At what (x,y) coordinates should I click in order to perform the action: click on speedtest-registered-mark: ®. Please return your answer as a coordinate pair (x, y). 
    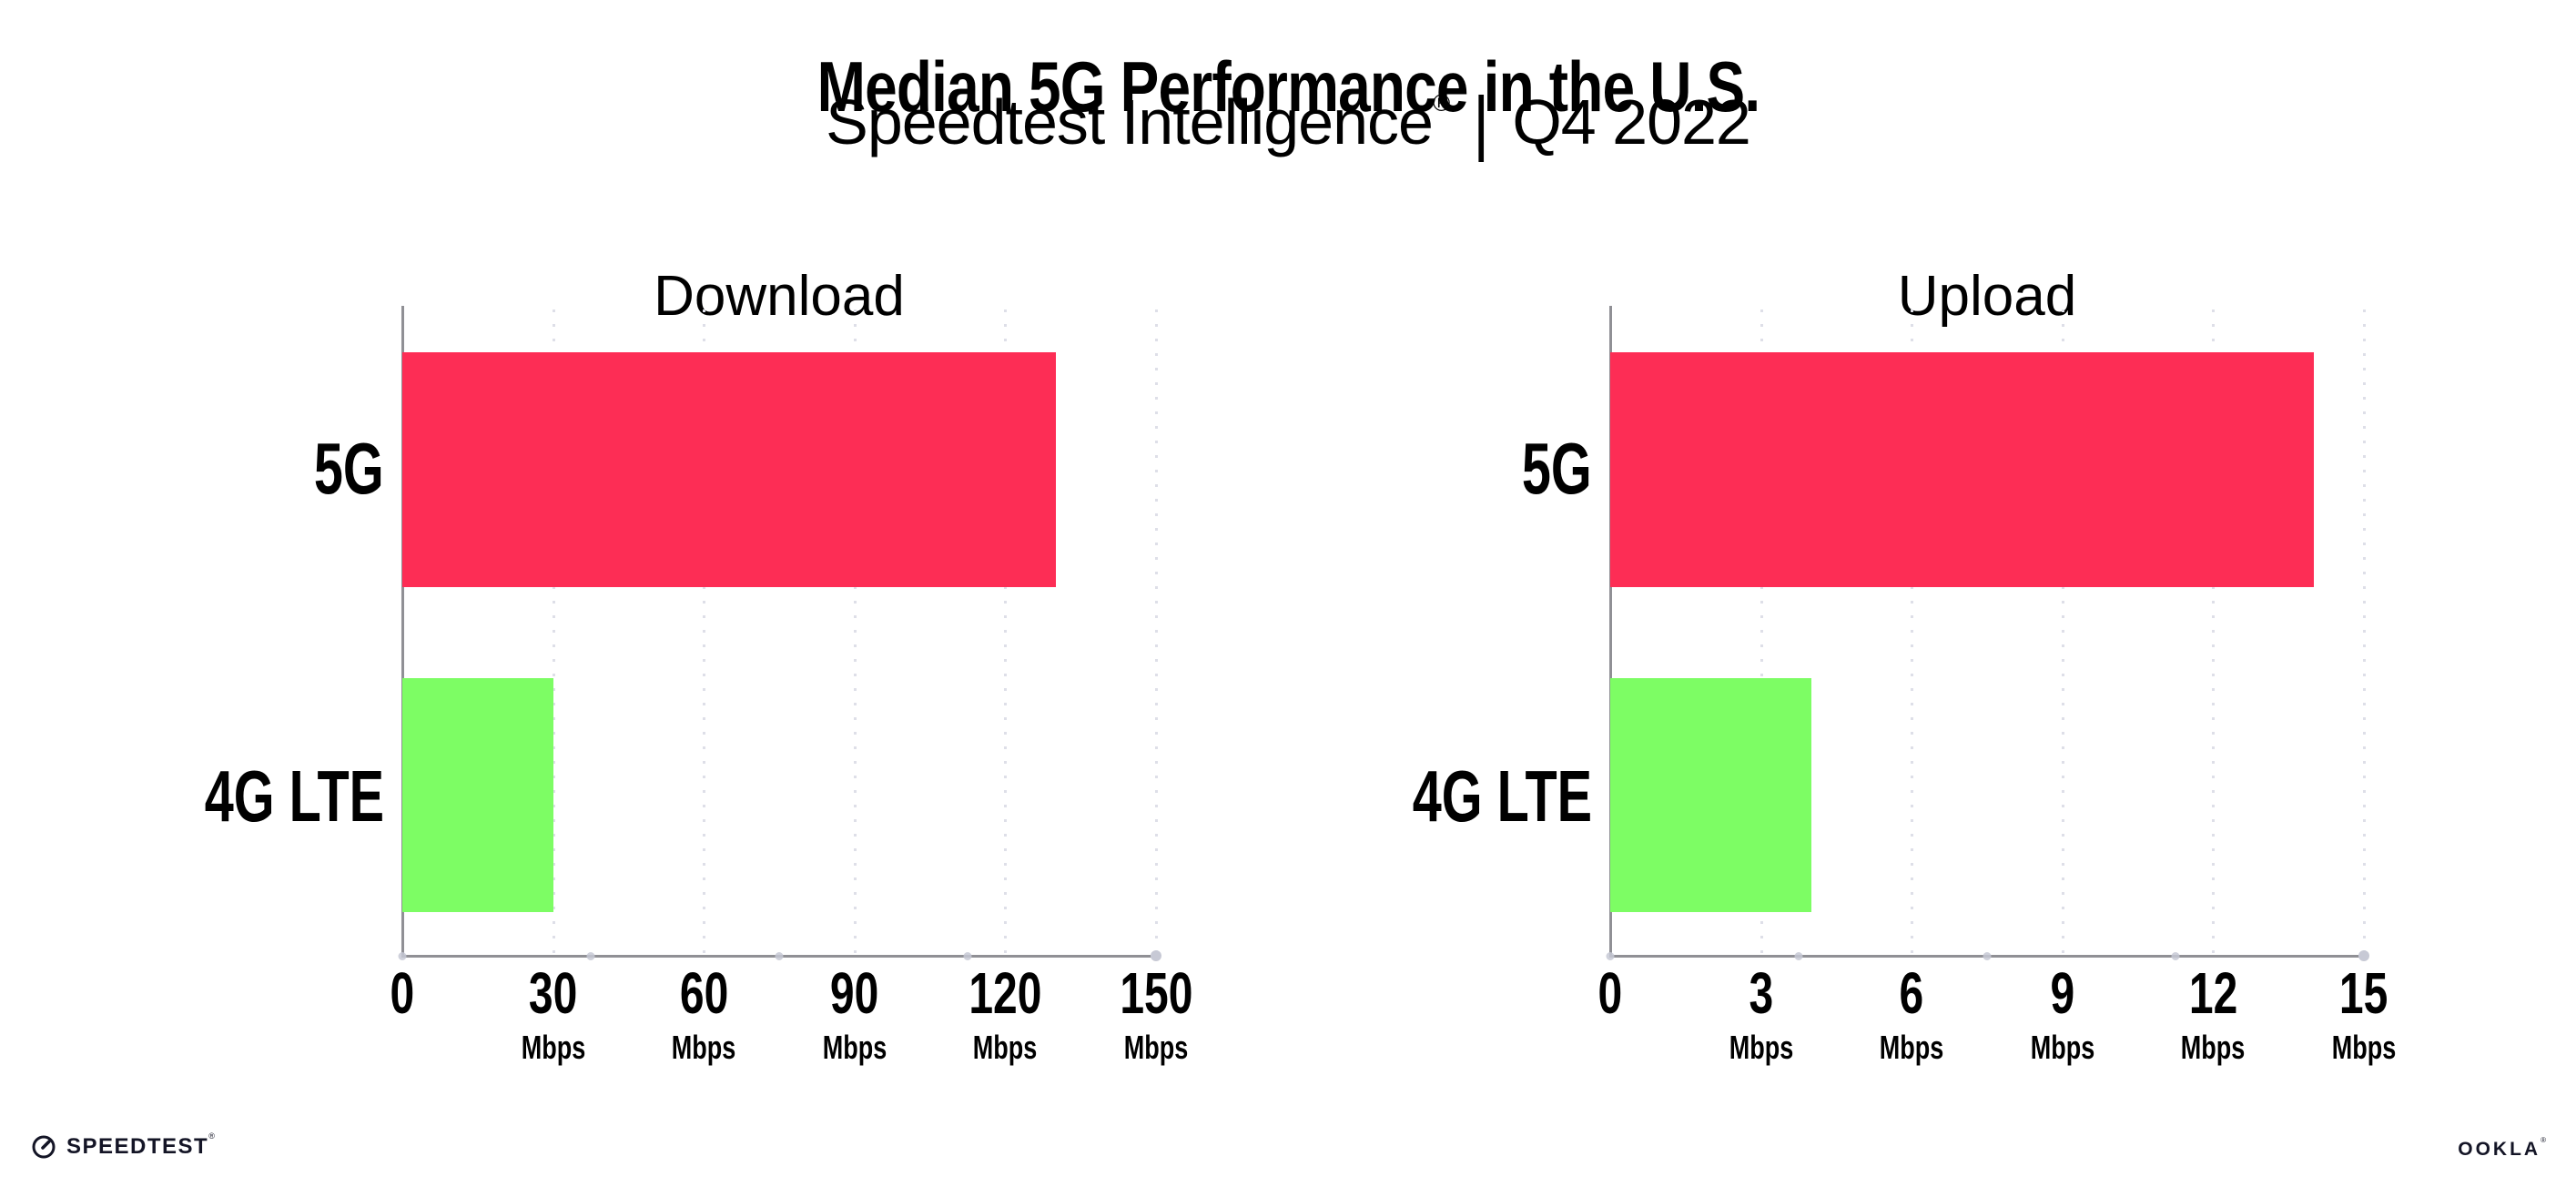
    Looking at the image, I should click on (212, 1136).